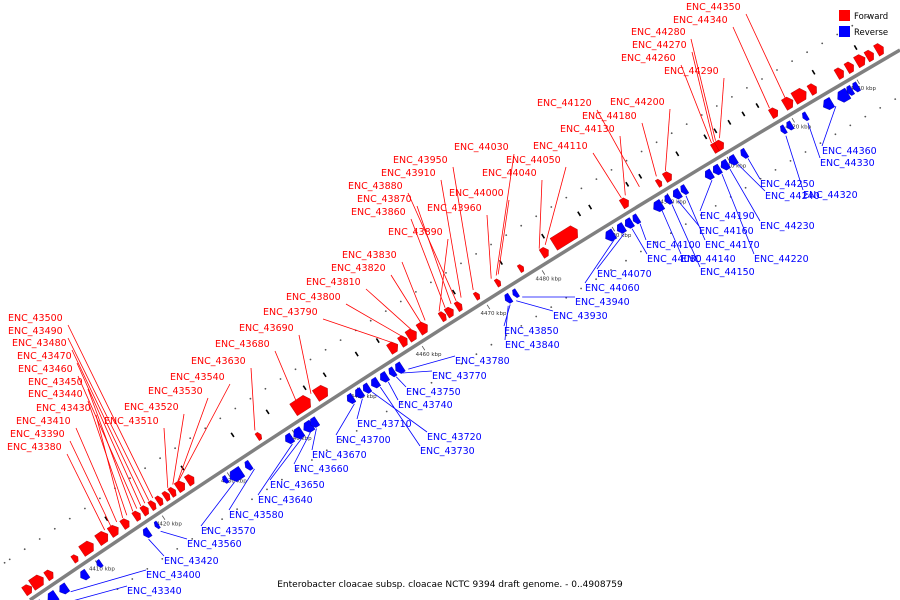  Describe the element at coordinates (333, 282) in the screenshot. I see `forward-gene-label: ENC_43810` at that location.